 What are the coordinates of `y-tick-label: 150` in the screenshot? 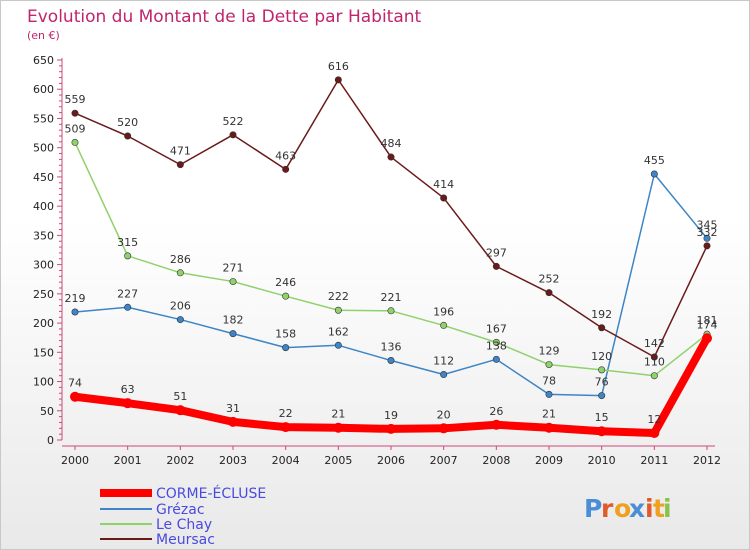 It's located at (43, 352).